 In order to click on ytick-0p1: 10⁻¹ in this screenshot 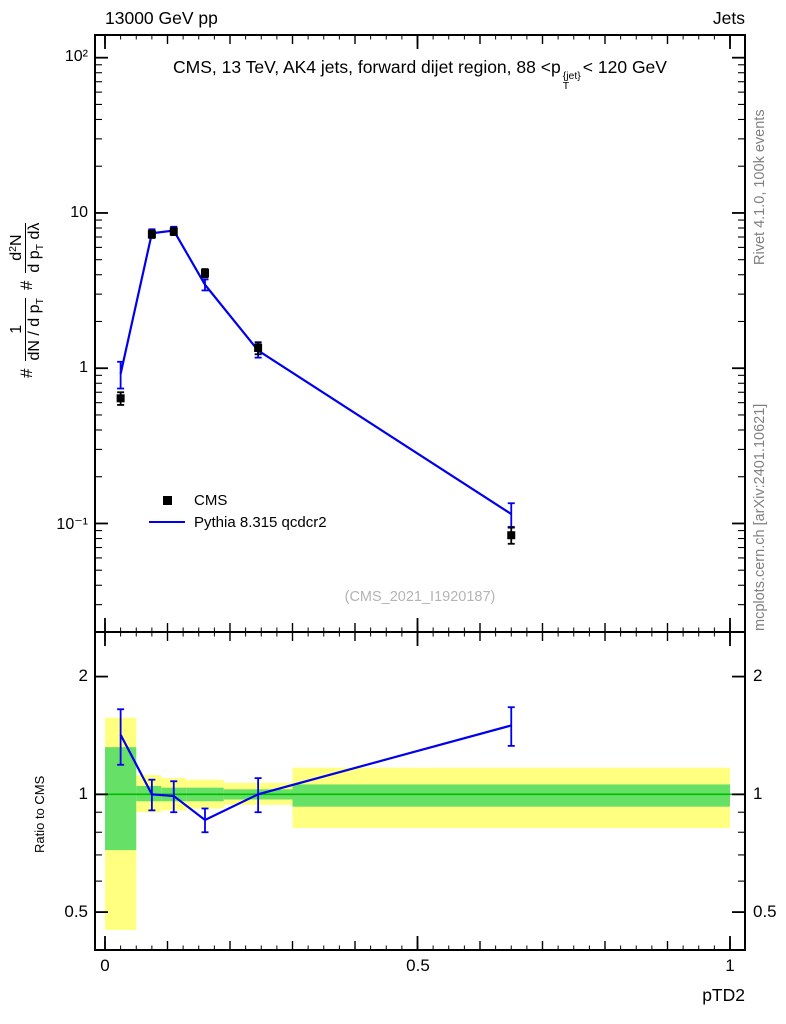, I will do `click(72, 524)`.